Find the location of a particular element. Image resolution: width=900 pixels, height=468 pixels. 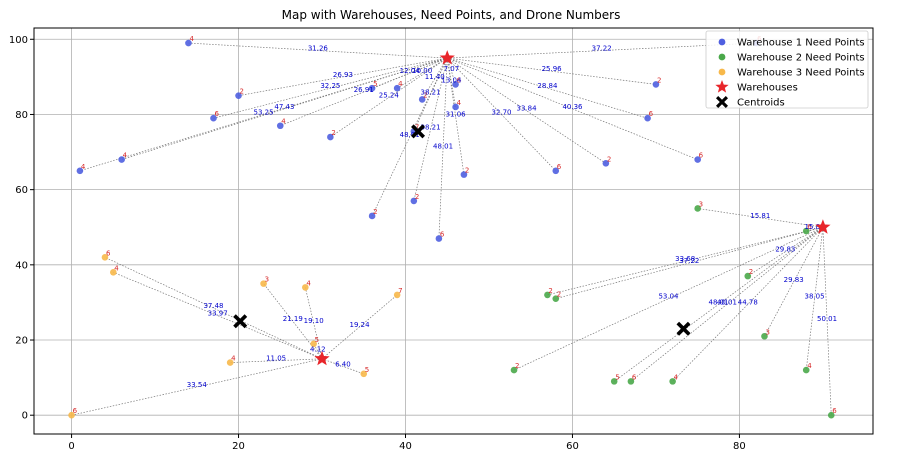

distance-label: 31.26 is located at coordinates (318, 49).